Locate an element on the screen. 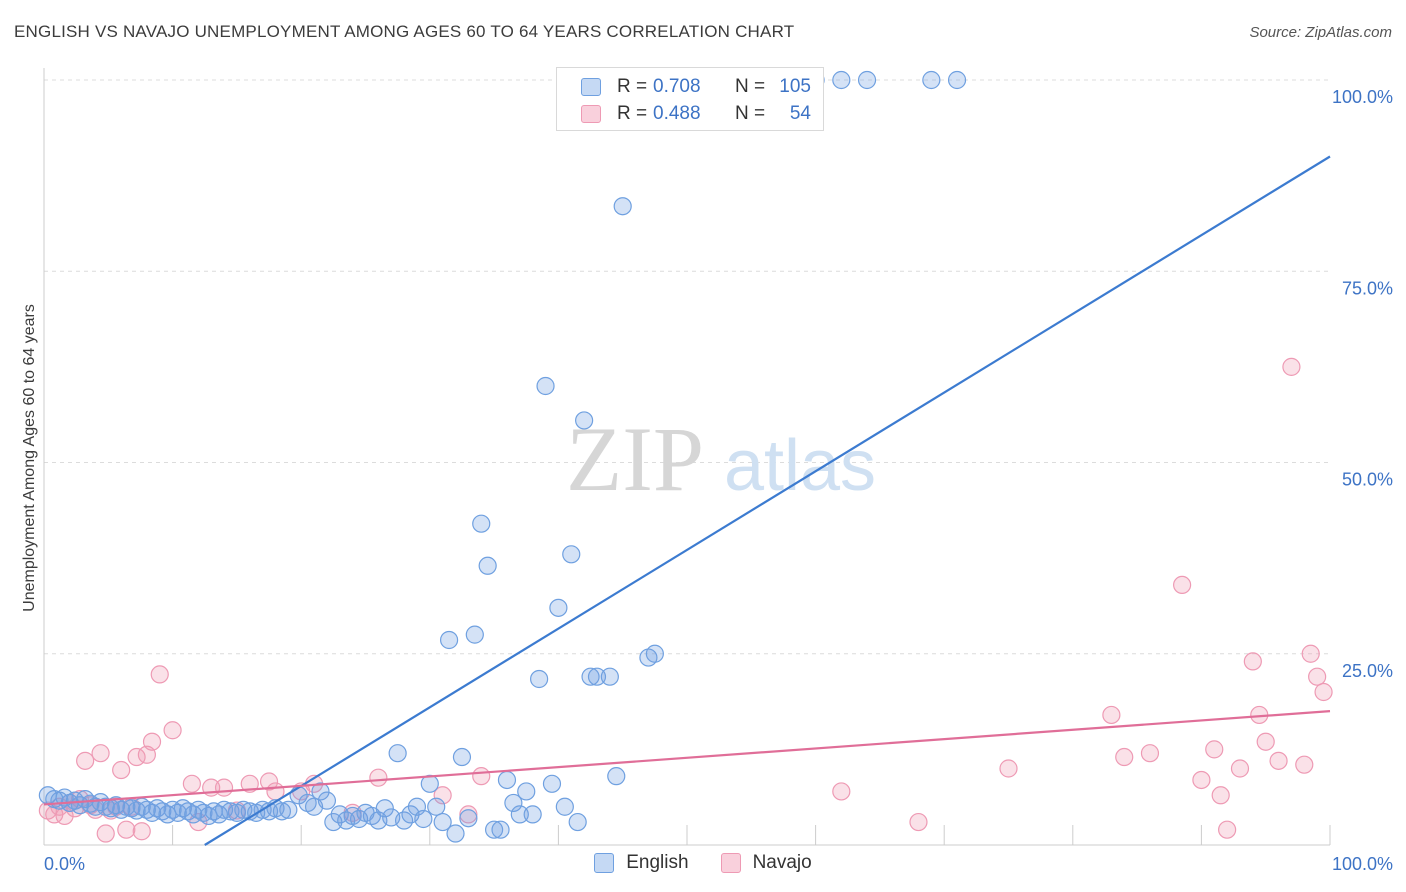 This screenshot has width=1406, height=892. legend-row-navajo: R = 0.488 N = 54 is located at coordinates (696, 114).